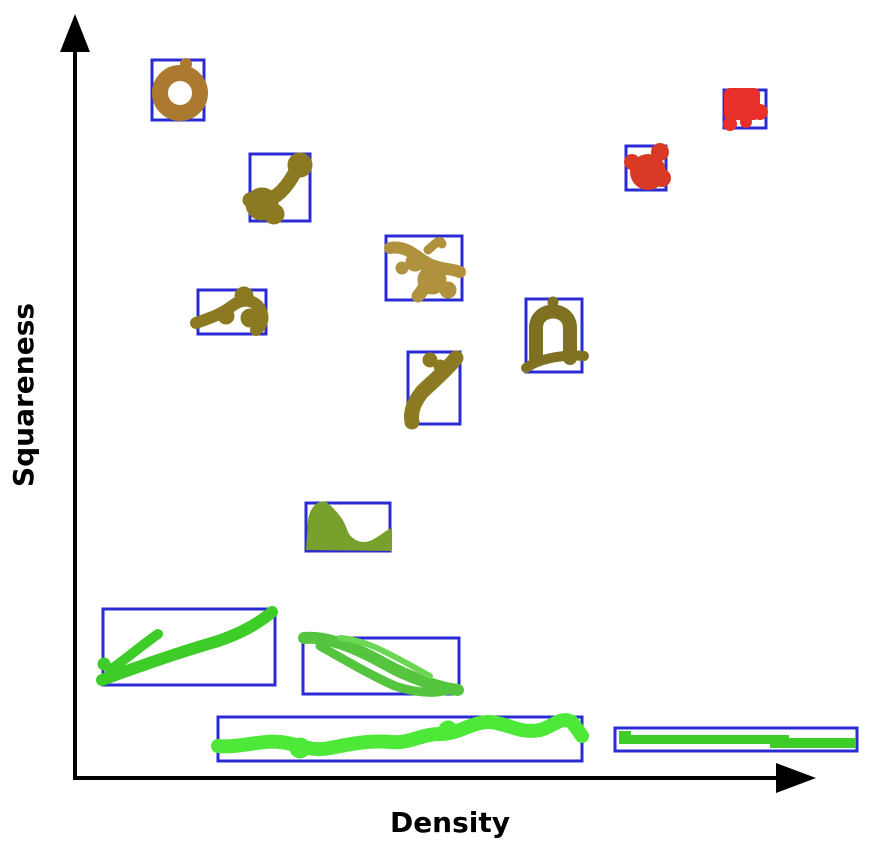  Describe the element at coordinates (229, 311) in the screenshot. I see `horizontal-squiggle-blob` at that location.